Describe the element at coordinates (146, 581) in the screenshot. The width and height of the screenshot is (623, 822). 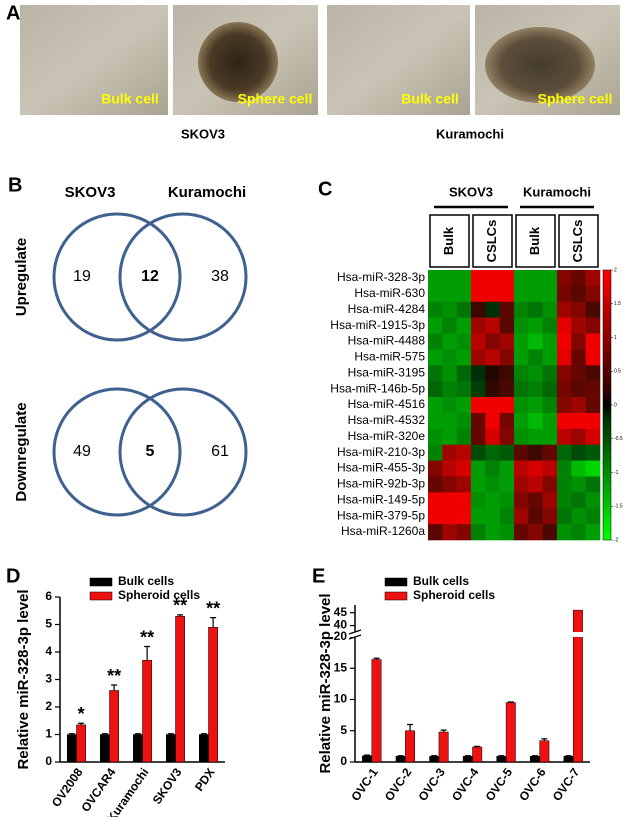
I see `legend-label: Bulk cells` at that location.